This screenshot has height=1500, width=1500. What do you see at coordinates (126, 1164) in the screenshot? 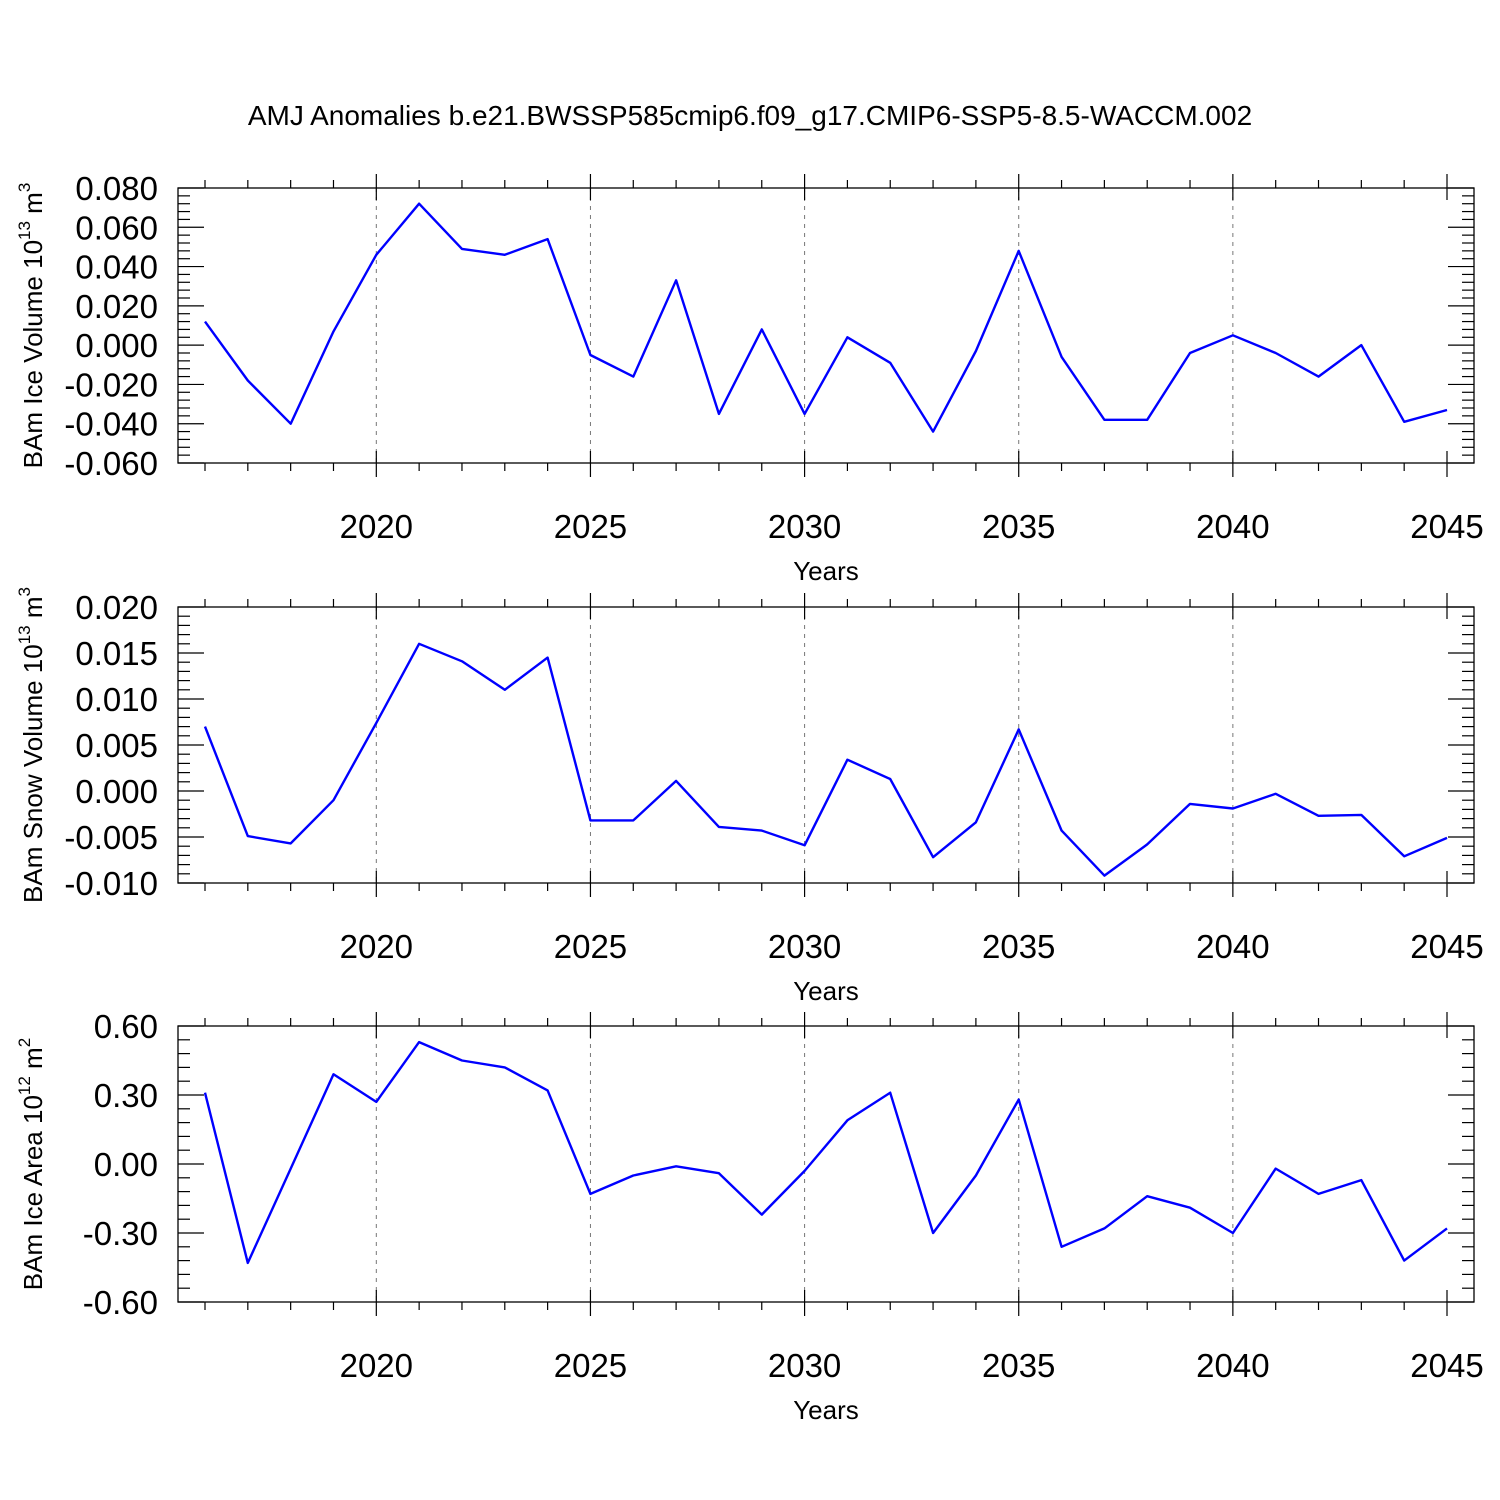
I see `y-tick-label: 0.00` at bounding box center [126, 1164].